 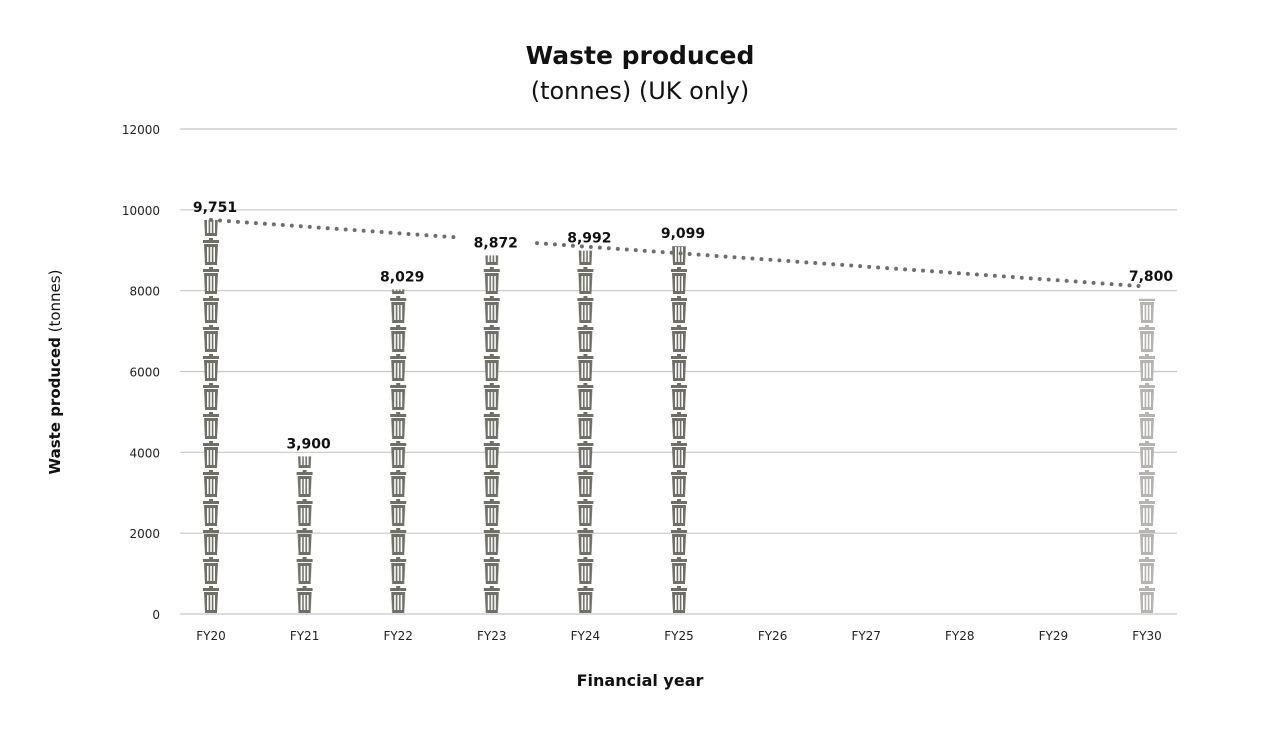 What do you see at coordinates (215, 208) in the screenshot?
I see `data-label: 9,751` at bounding box center [215, 208].